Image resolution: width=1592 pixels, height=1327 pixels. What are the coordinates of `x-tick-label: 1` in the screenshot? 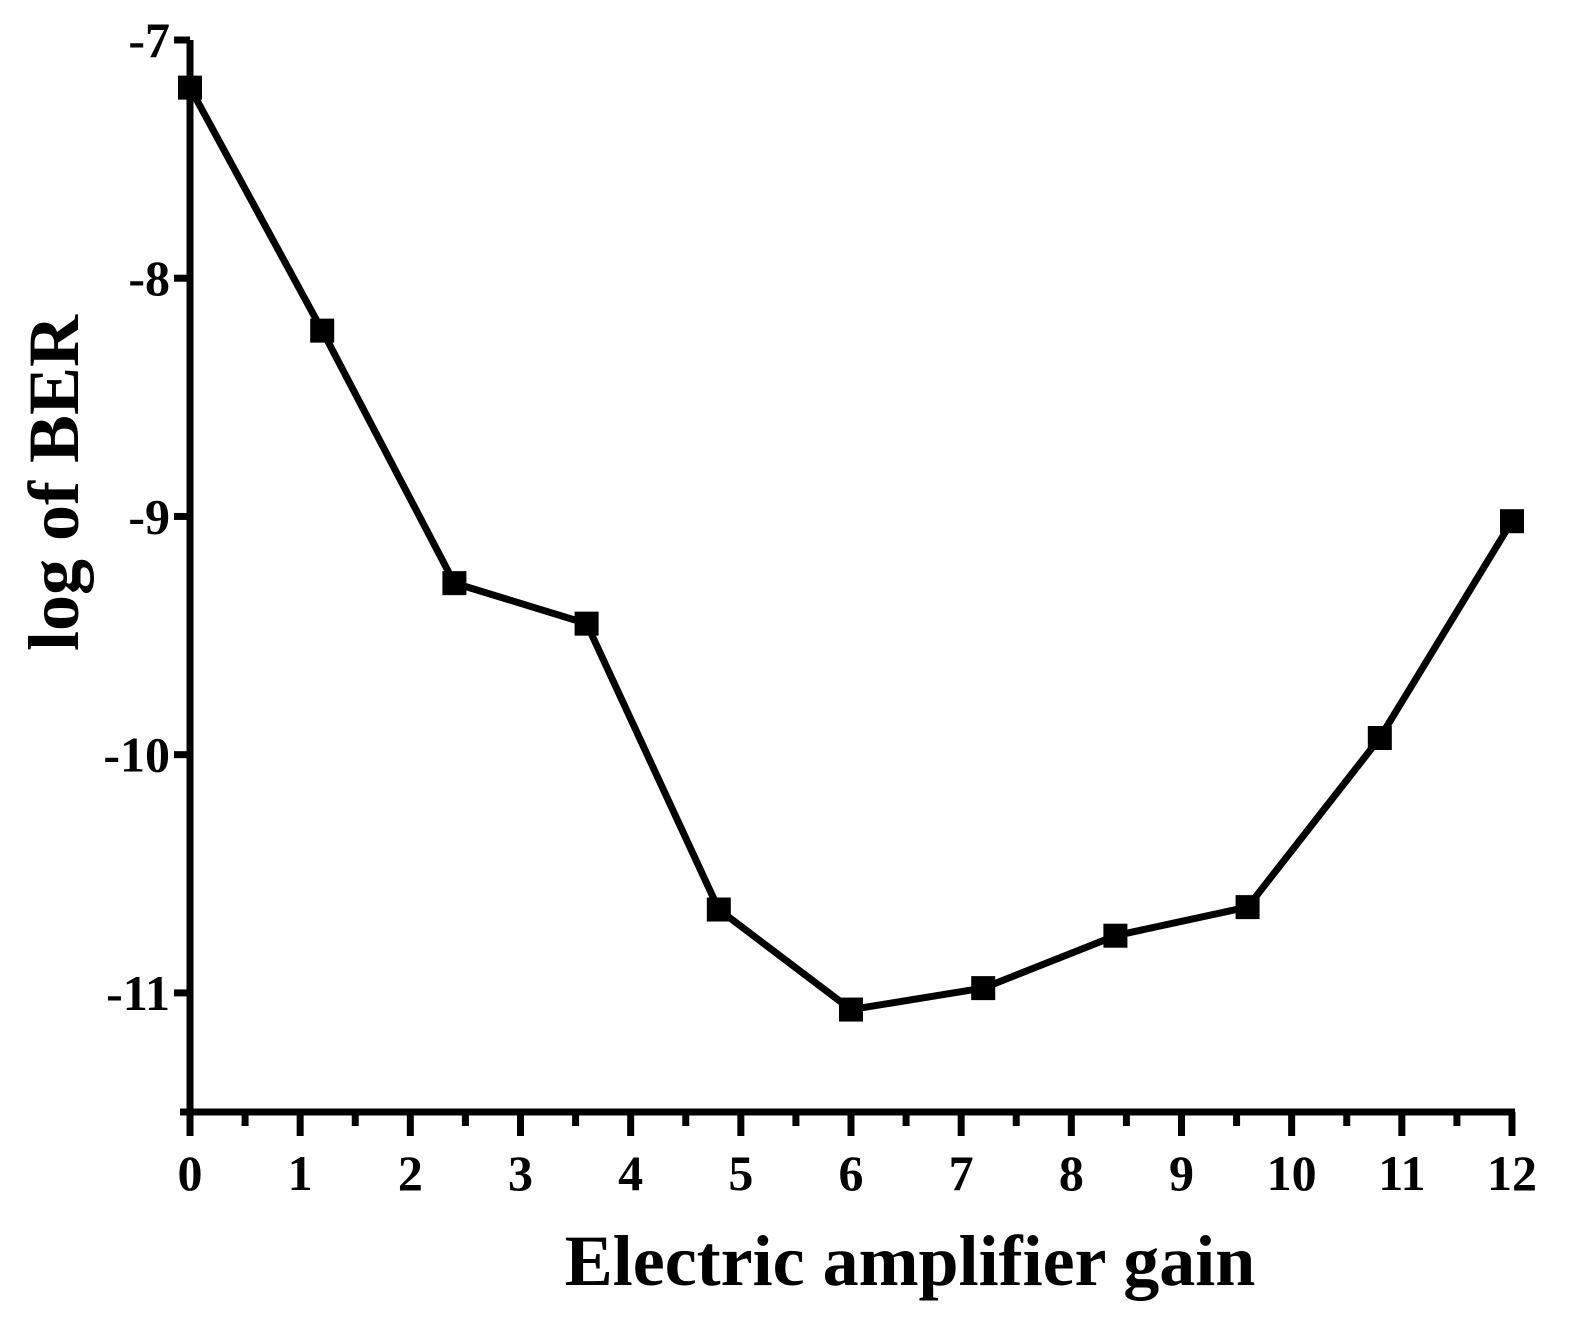 It's located at (300, 1173).